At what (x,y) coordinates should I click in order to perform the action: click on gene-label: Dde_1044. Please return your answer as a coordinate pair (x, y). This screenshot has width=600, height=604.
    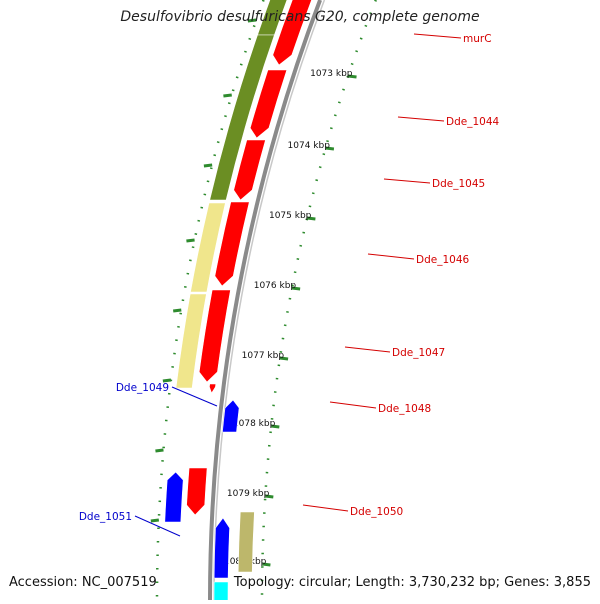
    Looking at the image, I should click on (473, 122).